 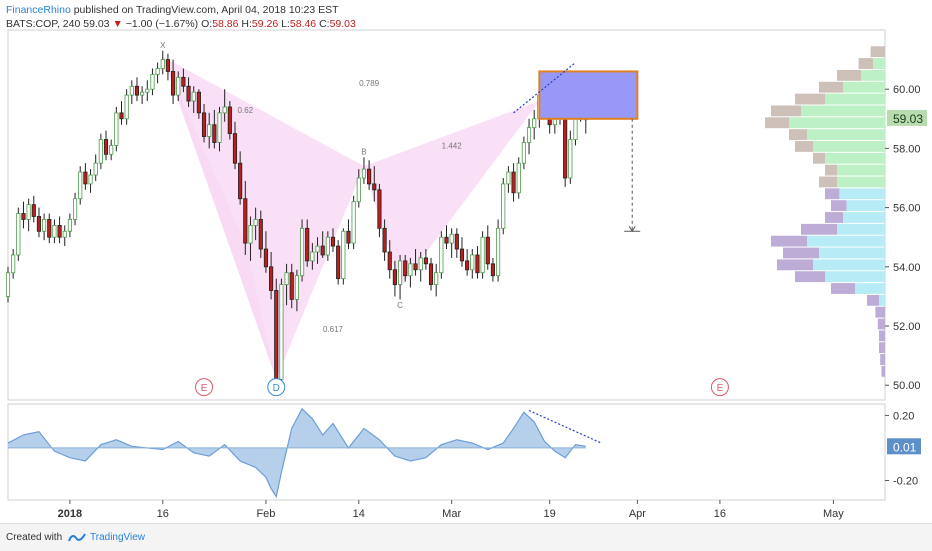 I want to click on price-trendline, so click(x=544, y=88).